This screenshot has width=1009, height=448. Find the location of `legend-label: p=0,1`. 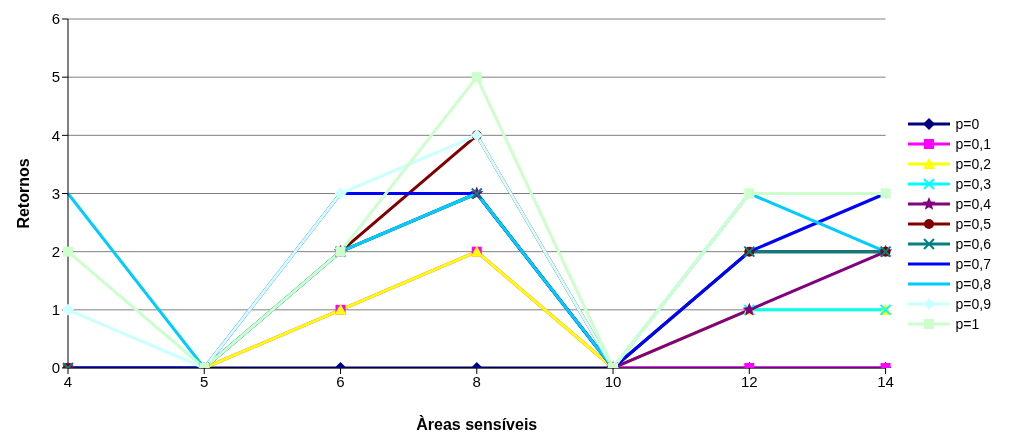

legend-label: p=0,1 is located at coordinates (973, 144).